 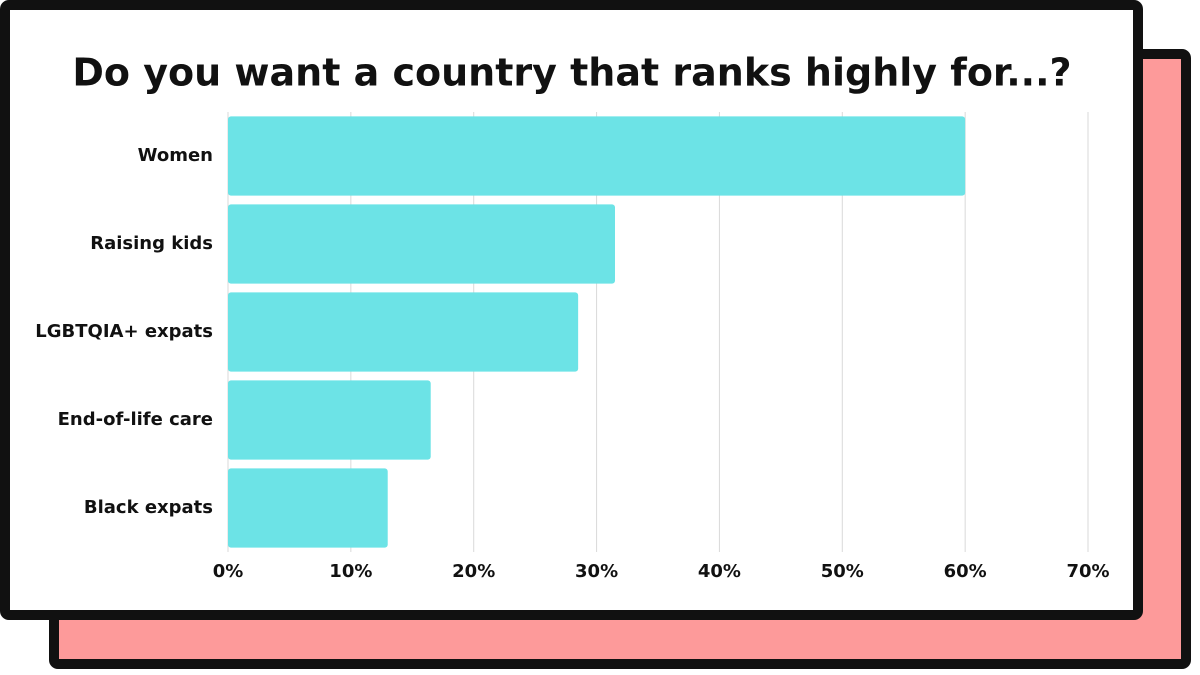 I want to click on x-tick-label: 40%, so click(x=719, y=571).